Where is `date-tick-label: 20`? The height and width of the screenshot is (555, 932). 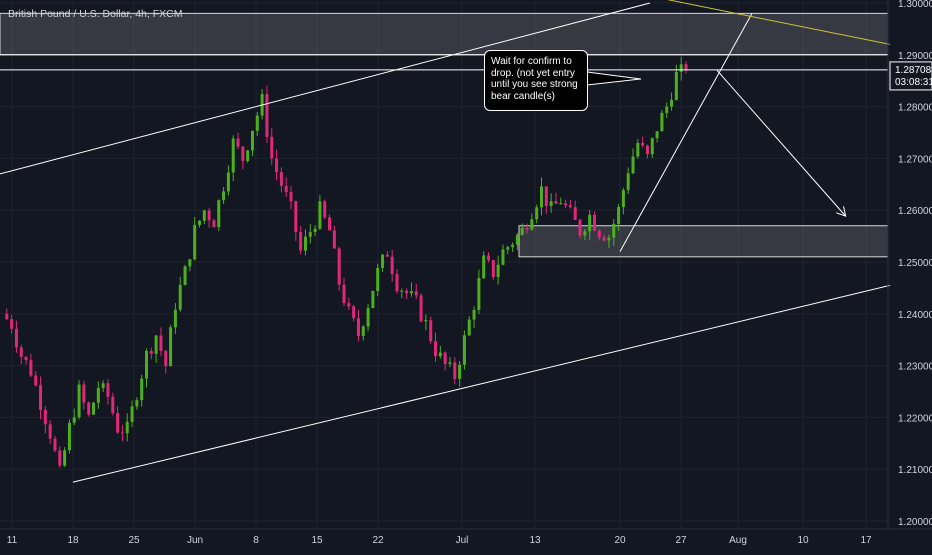
date-tick-label: 20 is located at coordinates (620, 540).